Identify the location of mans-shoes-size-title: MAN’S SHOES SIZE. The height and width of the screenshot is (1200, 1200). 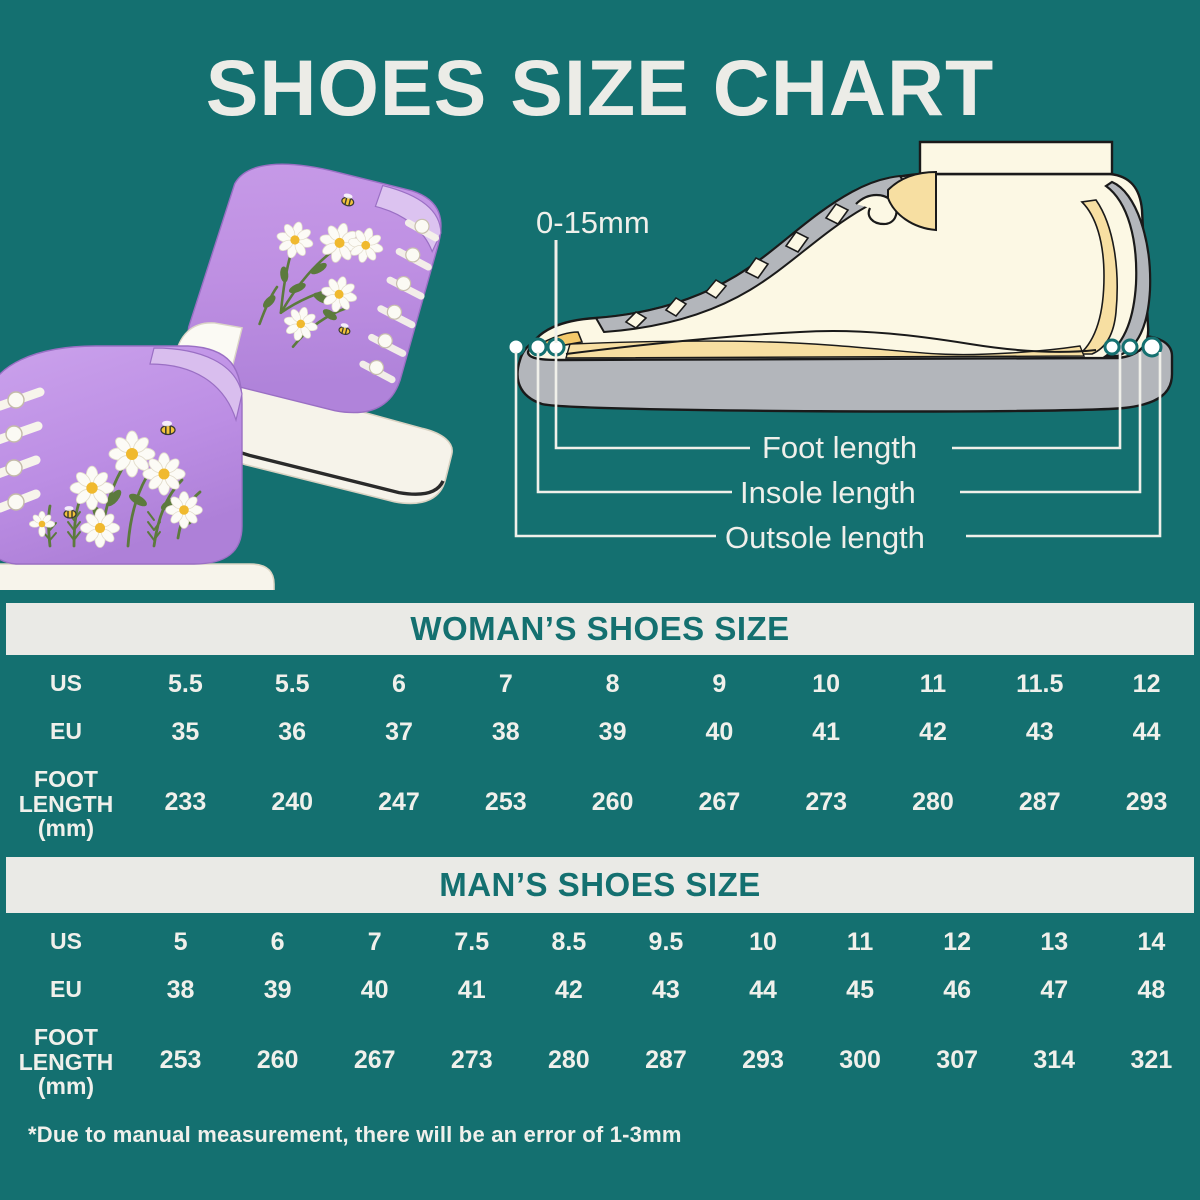
(600, 884).